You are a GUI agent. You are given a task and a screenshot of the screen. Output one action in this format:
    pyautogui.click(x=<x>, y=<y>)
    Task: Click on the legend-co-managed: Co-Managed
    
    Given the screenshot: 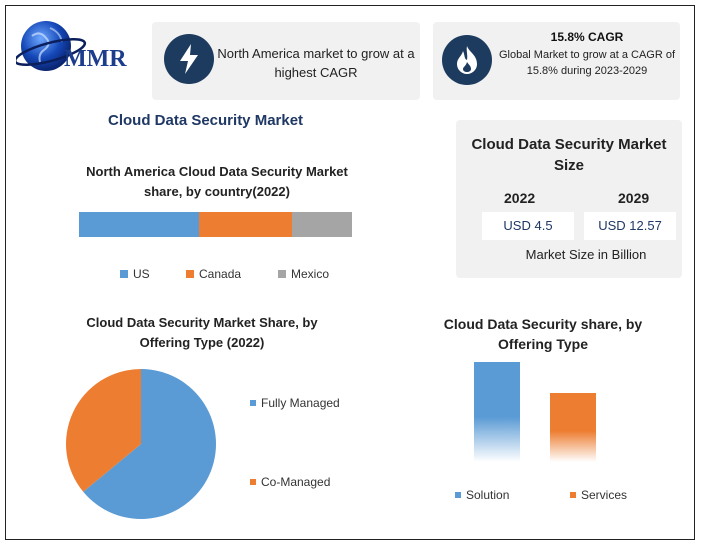 What is the action you would take?
    pyautogui.click(x=290, y=482)
    